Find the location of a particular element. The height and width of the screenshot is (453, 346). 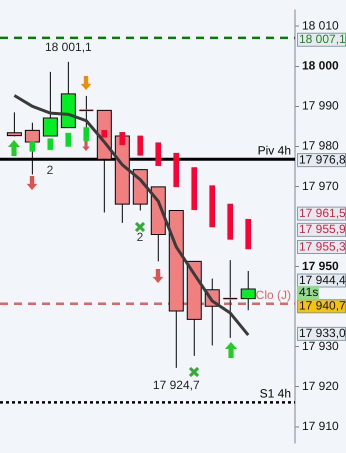

y-tick-label: 17 970 is located at coordinates (321, 185).